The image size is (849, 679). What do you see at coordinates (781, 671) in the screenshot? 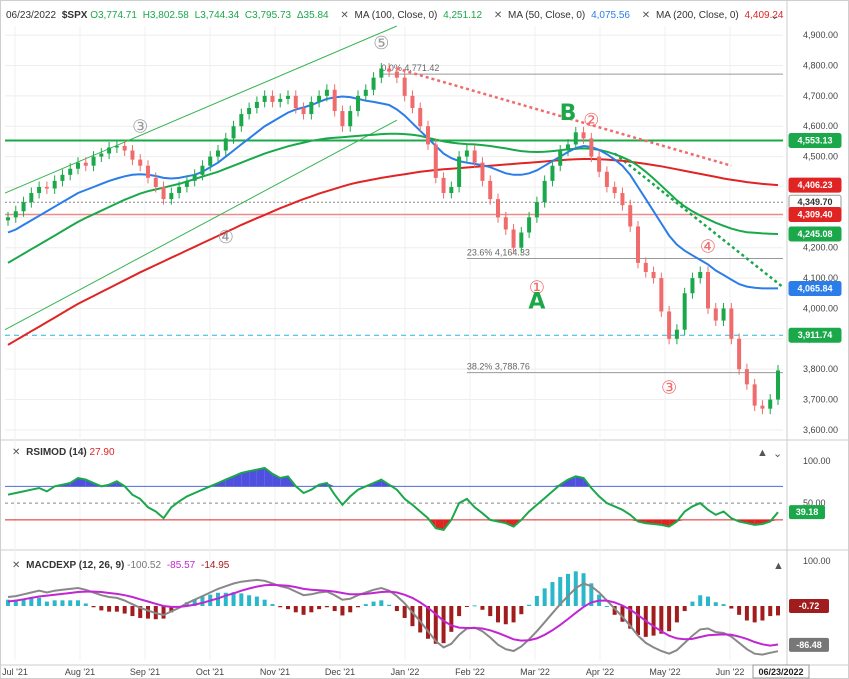
I see `x-last-label-box` at bounding box center [781, 671].